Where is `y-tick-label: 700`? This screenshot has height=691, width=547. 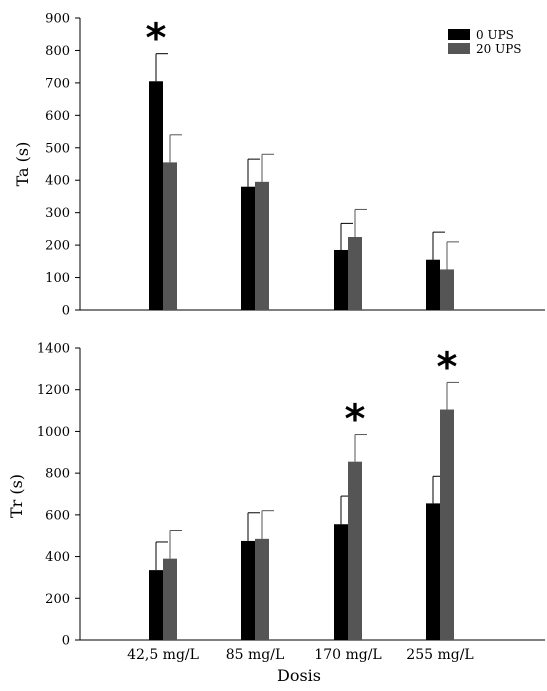
y-tick-label: 700 is located at coordinates (57, 83).